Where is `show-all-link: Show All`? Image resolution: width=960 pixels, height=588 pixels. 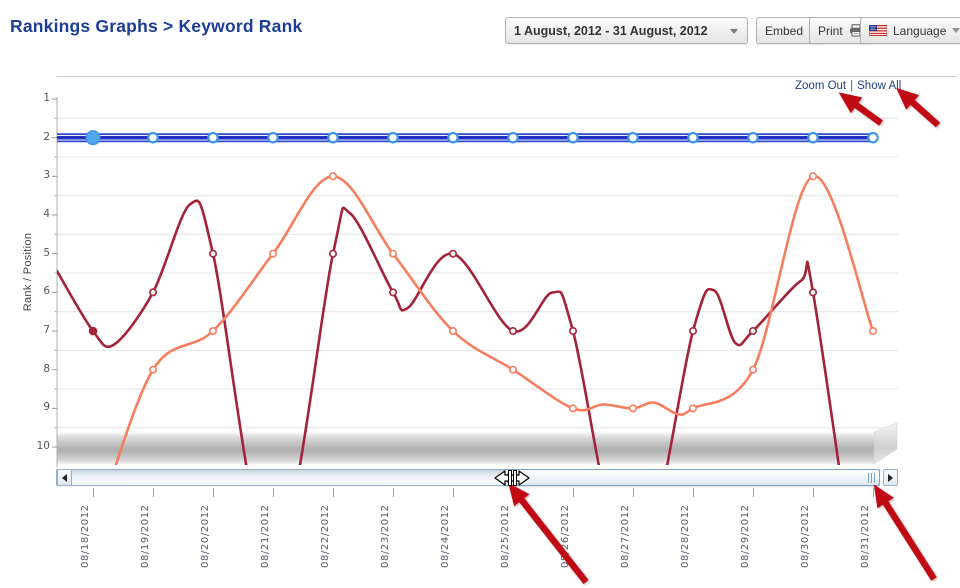
show-all-link: Show All is located at coordinates (879, 86).